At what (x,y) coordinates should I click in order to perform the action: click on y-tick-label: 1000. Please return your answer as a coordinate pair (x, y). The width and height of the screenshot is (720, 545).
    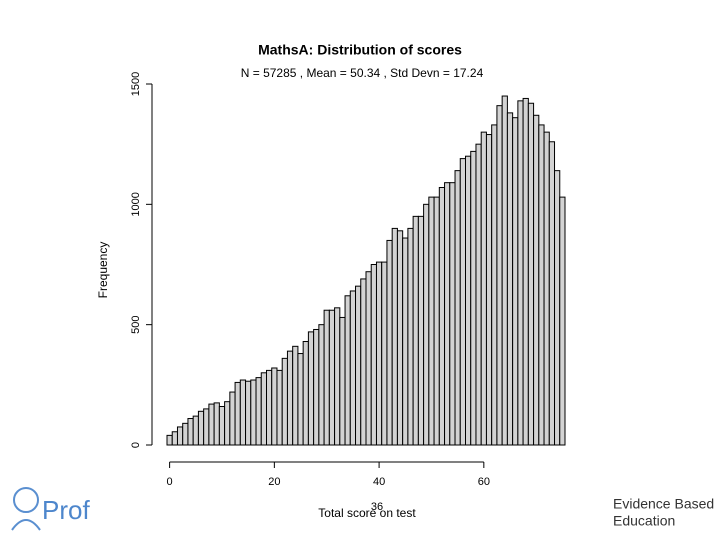
    Looking at the image, I should click on (136, 204).